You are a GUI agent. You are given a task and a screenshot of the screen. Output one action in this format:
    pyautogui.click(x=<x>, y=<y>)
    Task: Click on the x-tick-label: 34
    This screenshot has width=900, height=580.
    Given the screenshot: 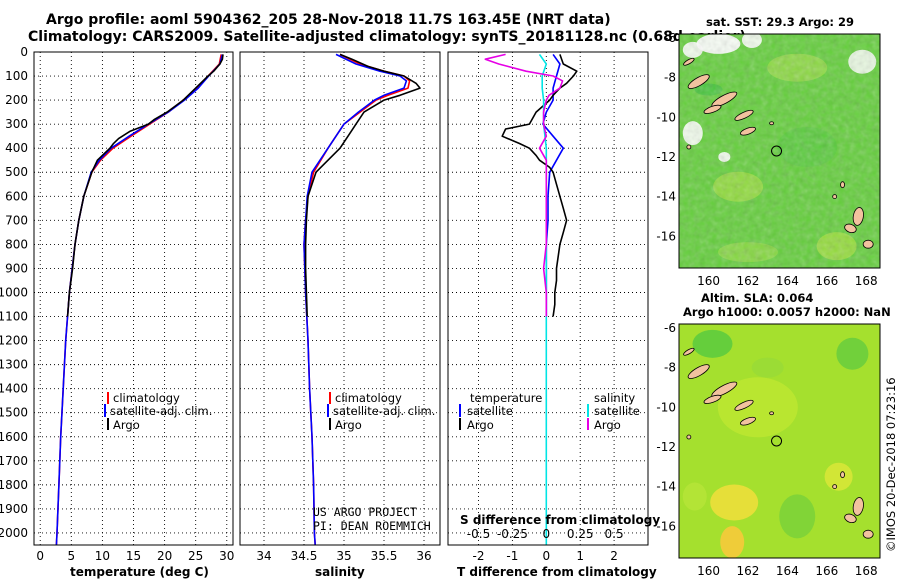 What is the action you would take?
    pyautogui.click(x=263, y=556)
    